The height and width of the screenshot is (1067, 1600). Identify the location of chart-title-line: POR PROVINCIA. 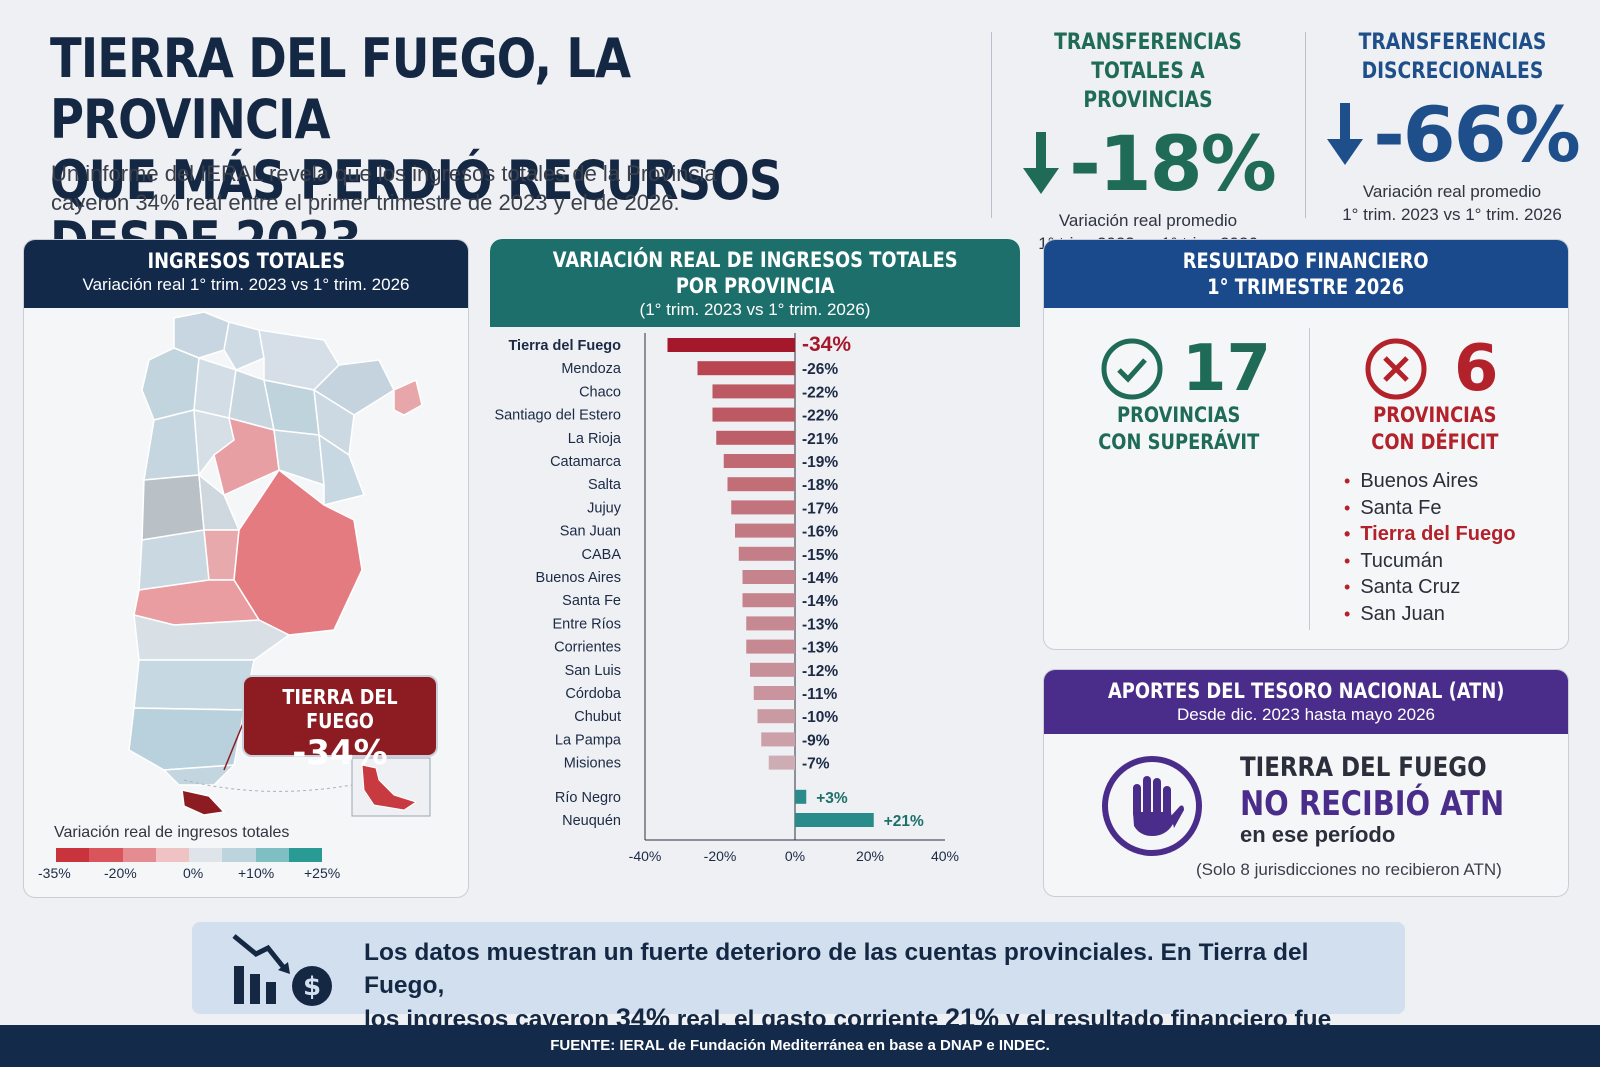
(755, 286).